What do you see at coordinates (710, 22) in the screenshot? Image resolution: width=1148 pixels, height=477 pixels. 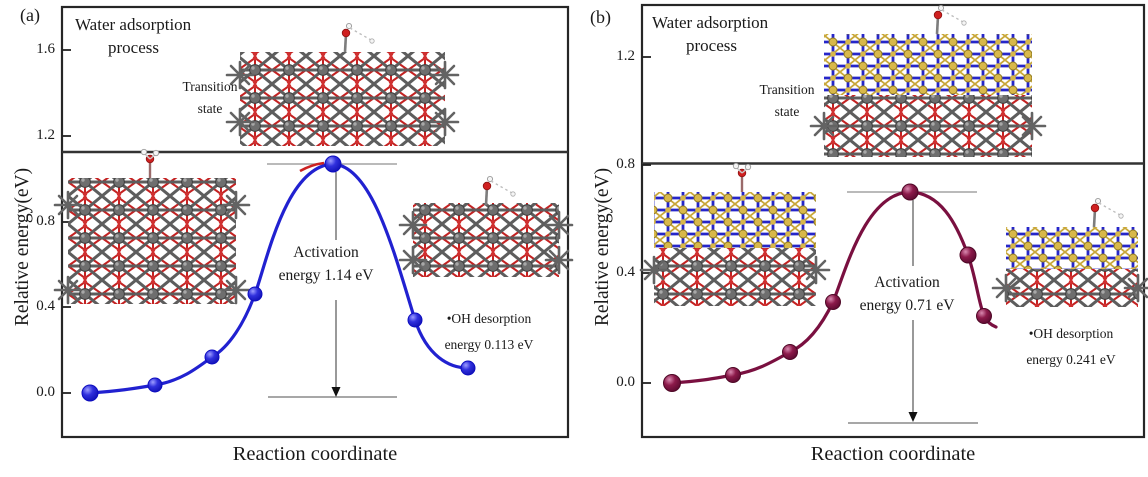 I see `panel-b-title-line1: Water adsorption` at bounding box center [710, 22].